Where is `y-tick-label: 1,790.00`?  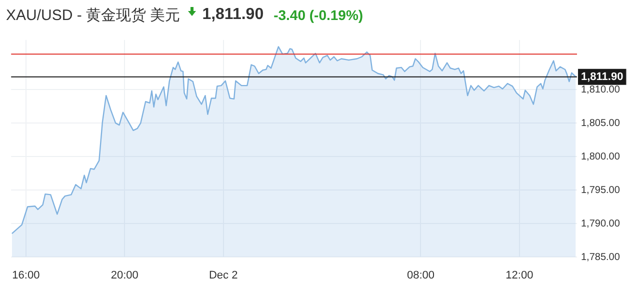 y-tick-label: 1,790.00 is located at coordinates (600, 224).